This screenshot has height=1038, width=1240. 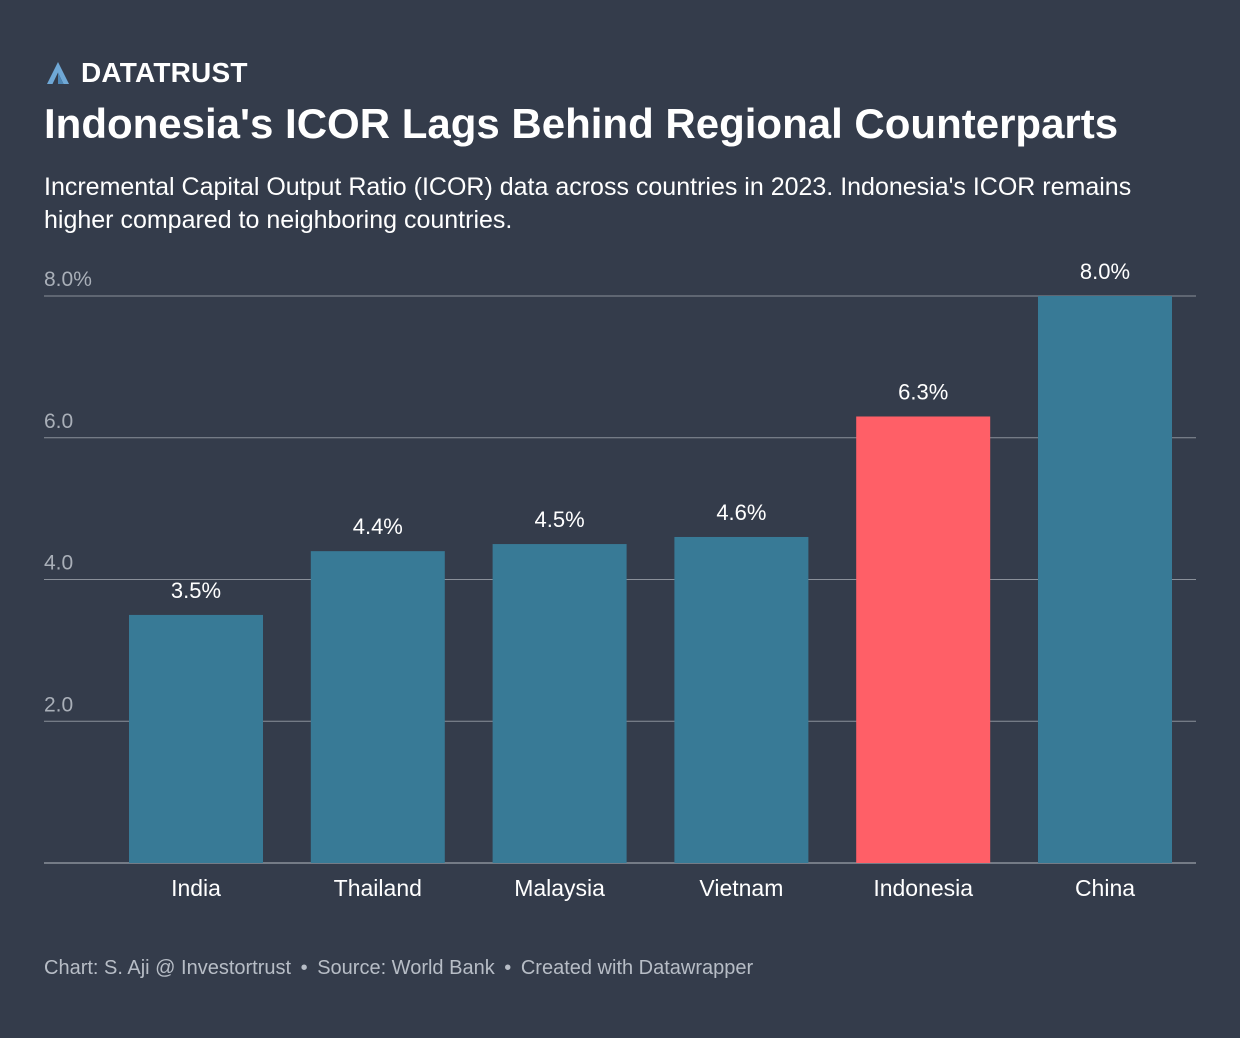 What do you see at coordinates (559, 888) in the screenshot?
I see `category-label: Malaysia` at bounding box center [559, 888].